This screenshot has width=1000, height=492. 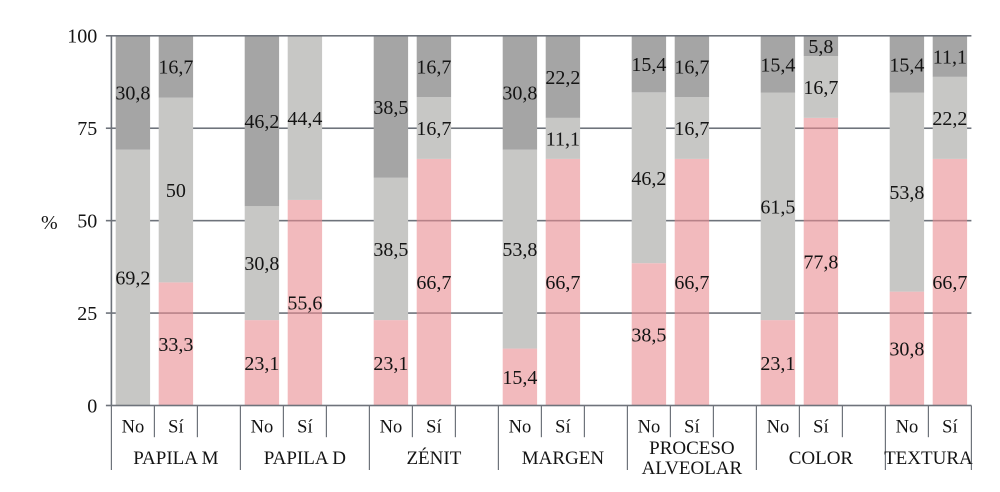 What do you see at coordinates (175, 345) in the screenshot?
I see `svg-text: 33,3` at bounding box center [175, 345].